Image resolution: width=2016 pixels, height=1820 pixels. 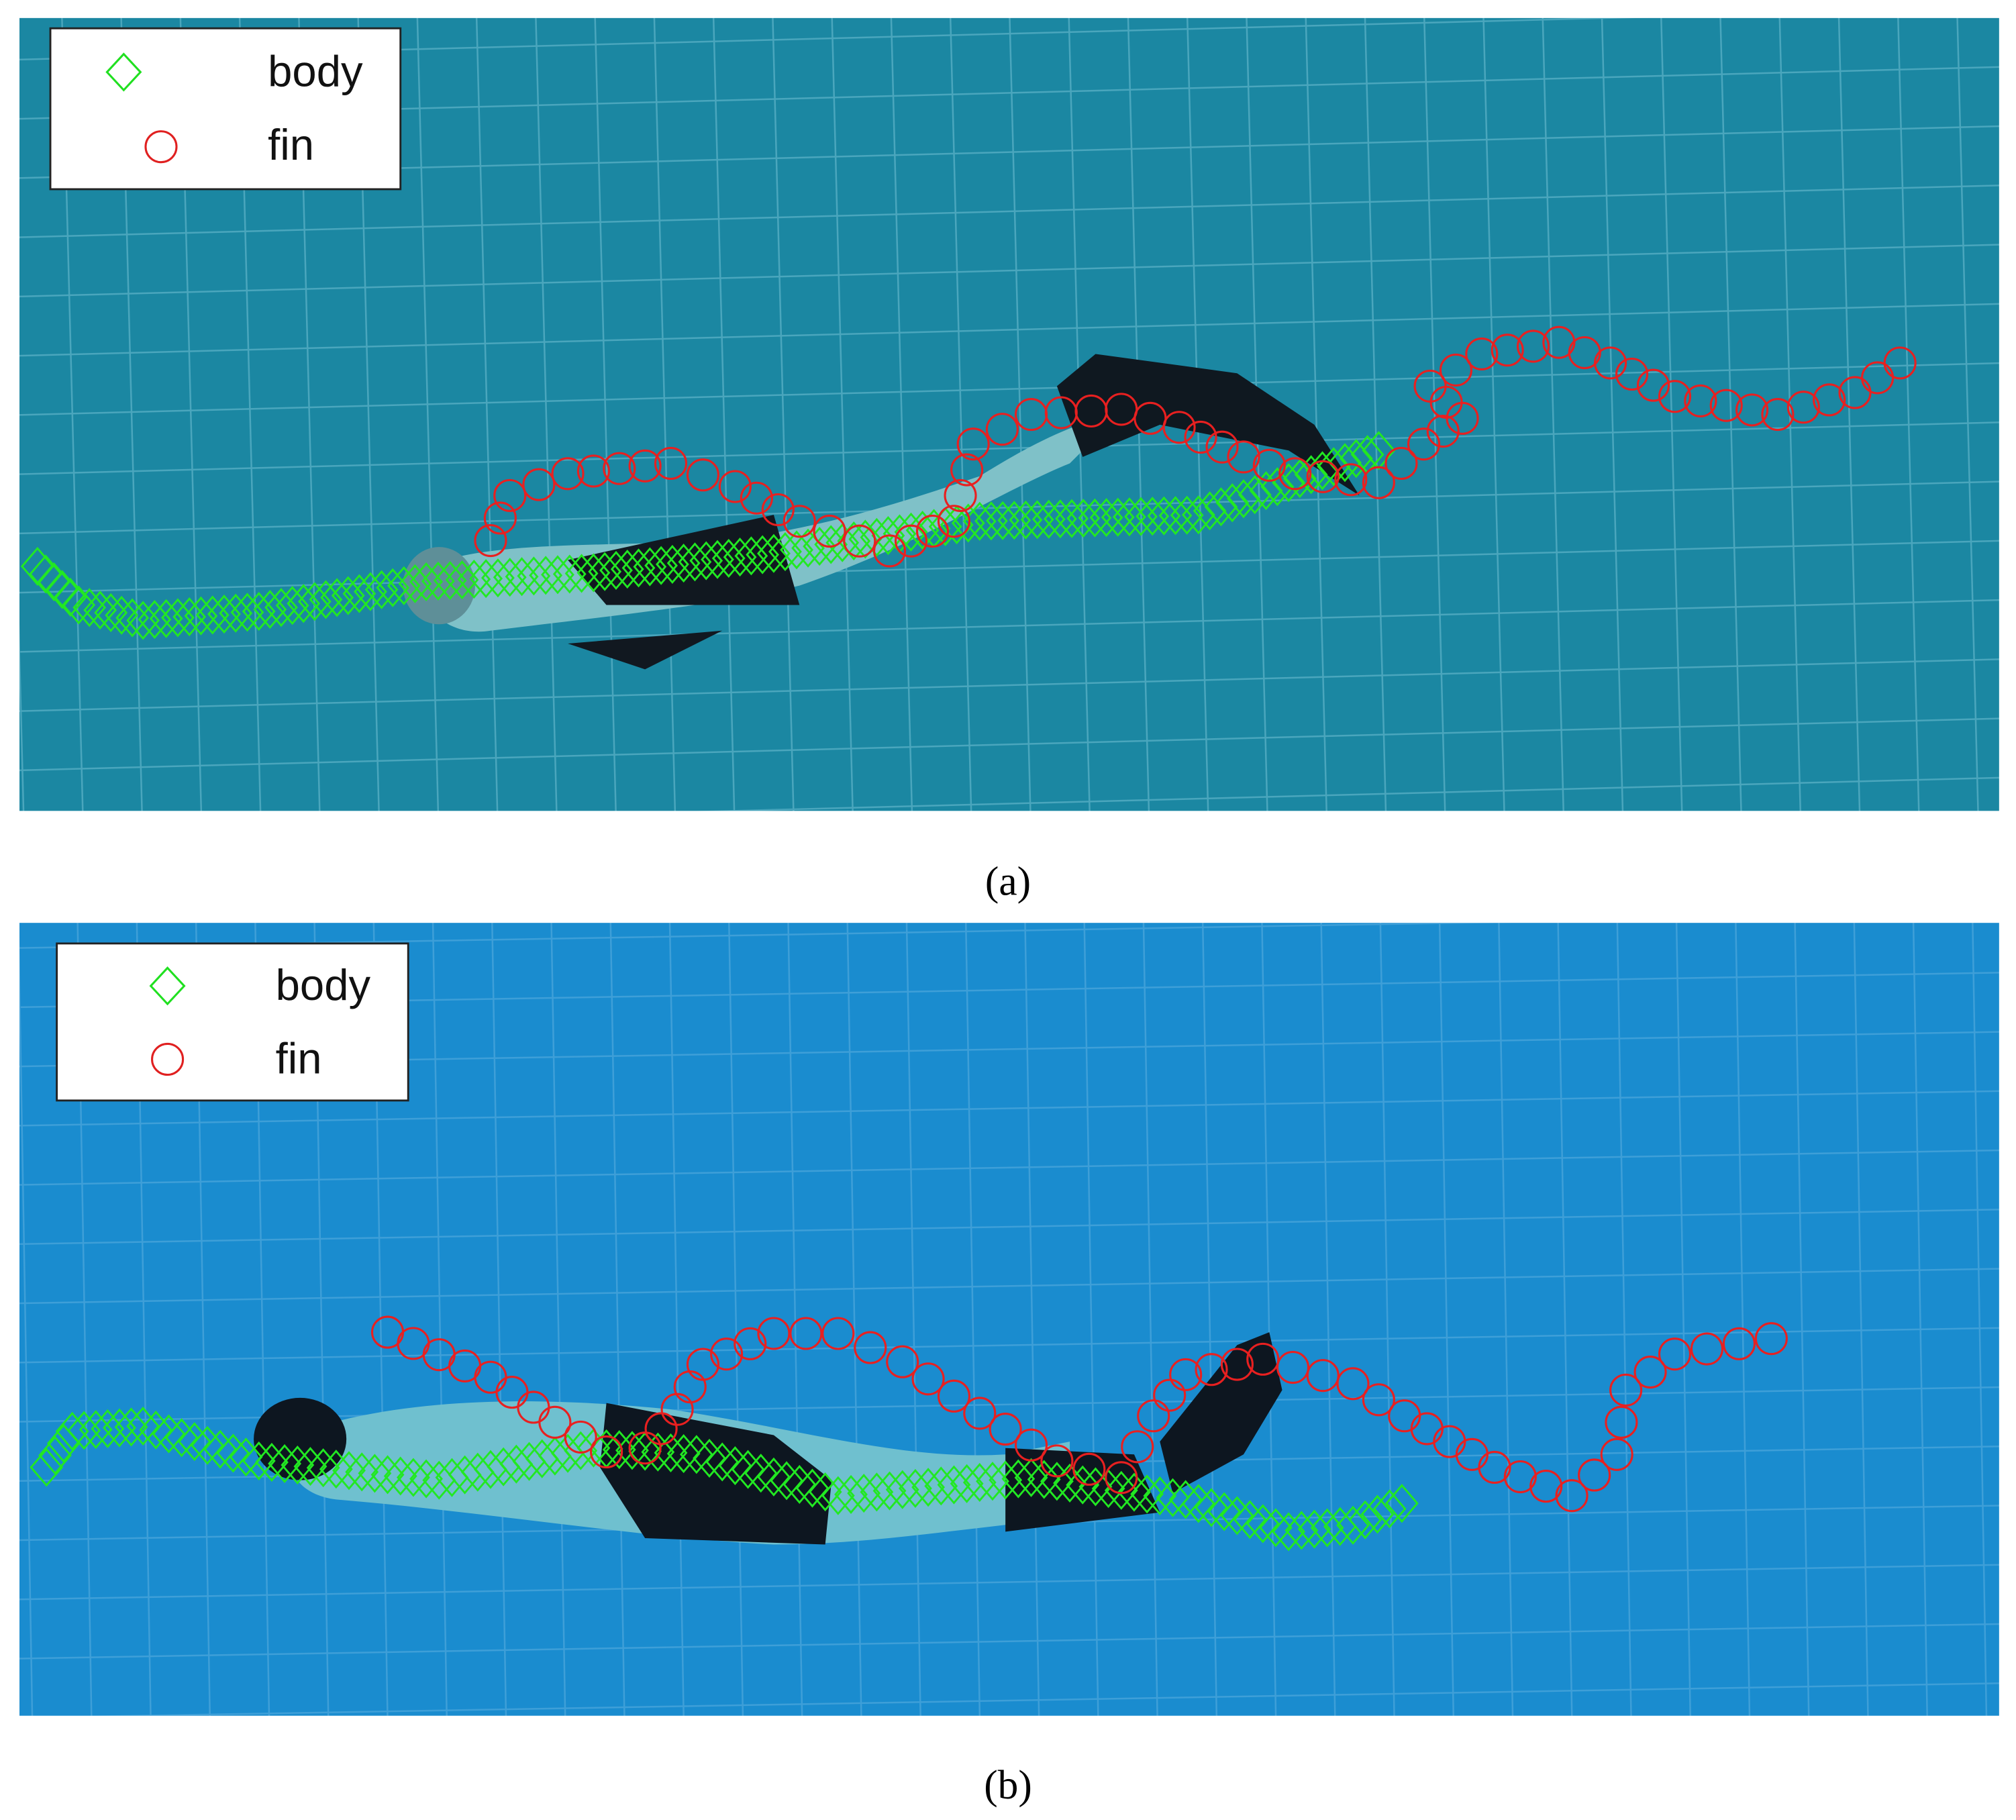 What do you see at coordinates (1221, 1412) in the screenshot?
I see `fins` at bounding box center [1221, 1412].